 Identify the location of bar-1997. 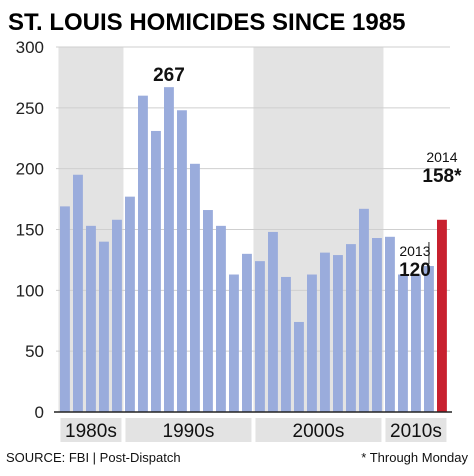
(221, 318).